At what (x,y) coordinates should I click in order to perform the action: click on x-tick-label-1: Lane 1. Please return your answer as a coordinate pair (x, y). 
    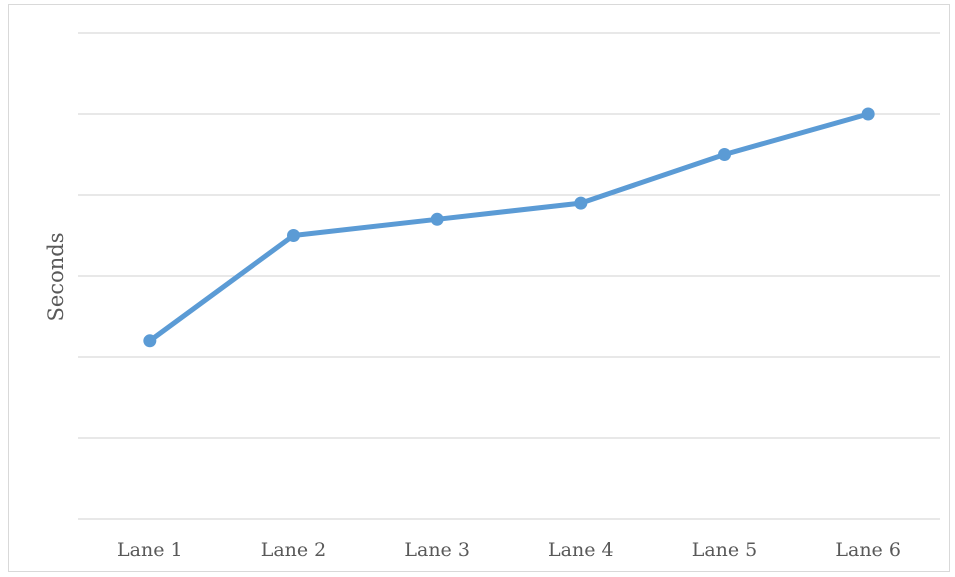
    Looking at the image, I should click on (150, 550).